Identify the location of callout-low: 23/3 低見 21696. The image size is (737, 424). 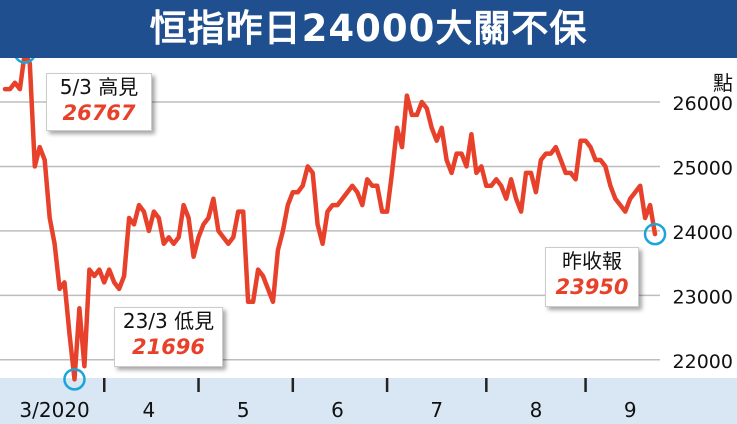
(168, 337).